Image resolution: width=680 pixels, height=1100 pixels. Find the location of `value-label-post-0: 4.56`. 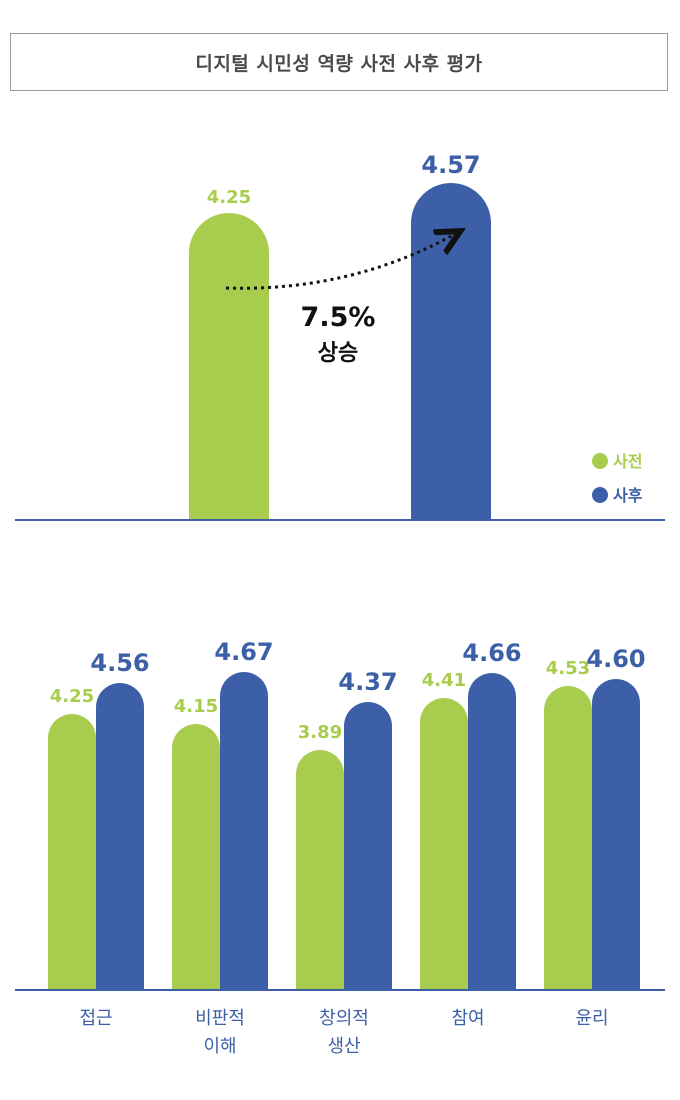

value-label-post-0: 4.56 is located at coordinates (119, 663).